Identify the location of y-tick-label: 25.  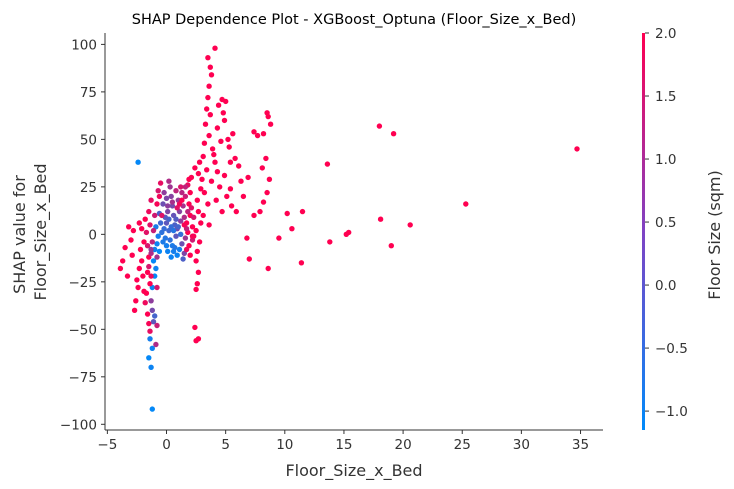
(88, 188).